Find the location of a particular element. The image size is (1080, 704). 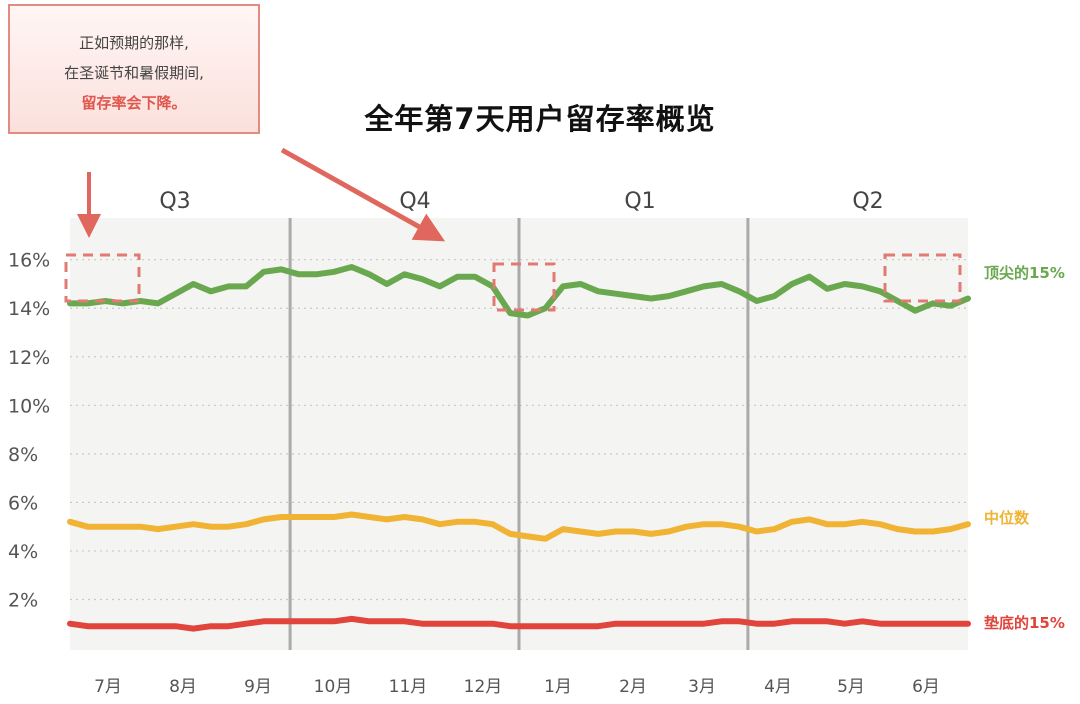

month-label: 5月 is located at coordinates (851, 687).